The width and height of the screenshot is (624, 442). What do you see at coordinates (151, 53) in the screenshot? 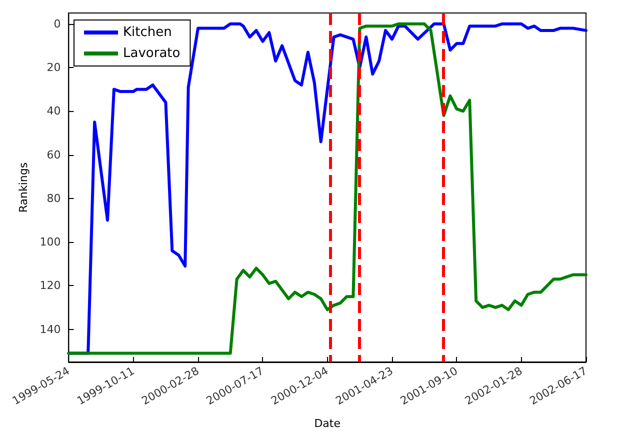
I see `legend-label: Lavorato` at bounding box center [151, 53].